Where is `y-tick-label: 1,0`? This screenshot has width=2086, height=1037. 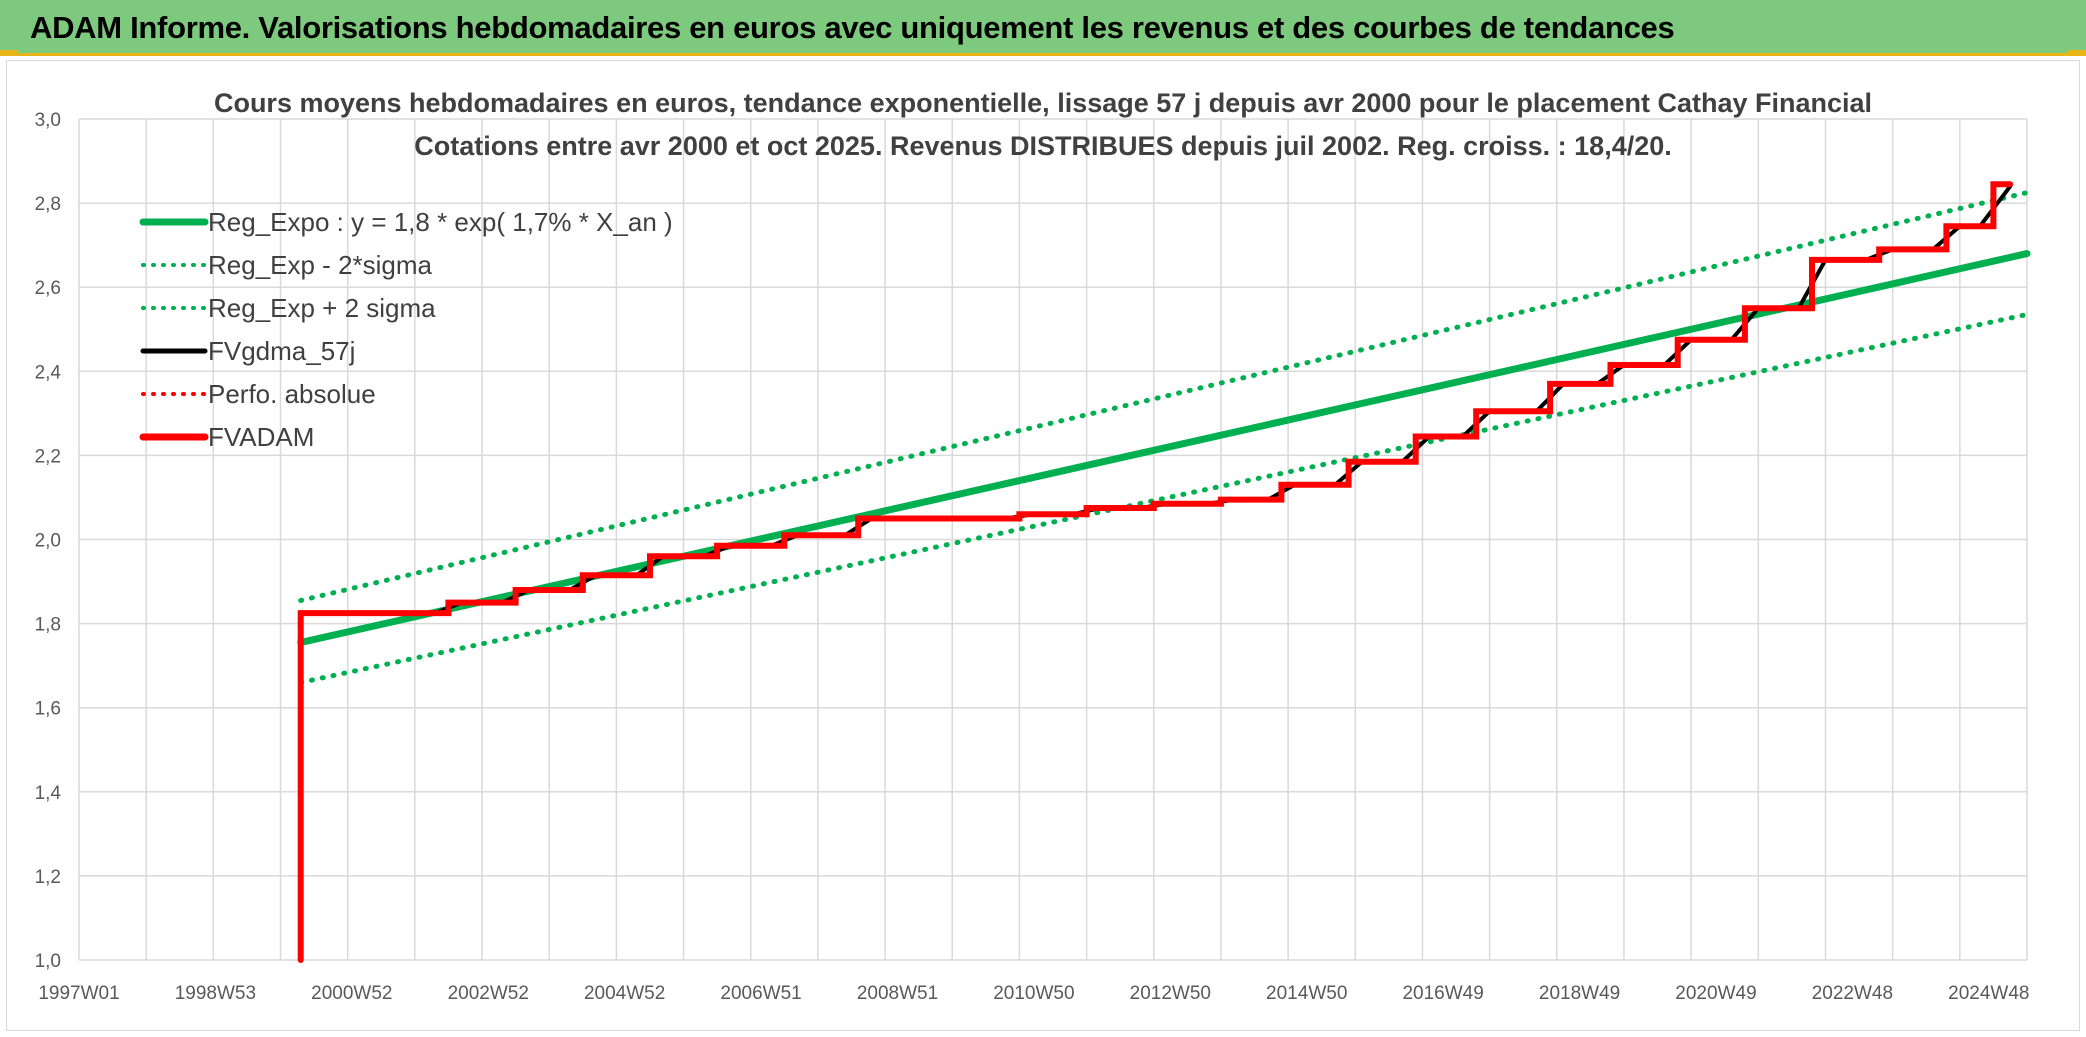 y-tick-label: 1,0 is located at coordinates (48, 961).